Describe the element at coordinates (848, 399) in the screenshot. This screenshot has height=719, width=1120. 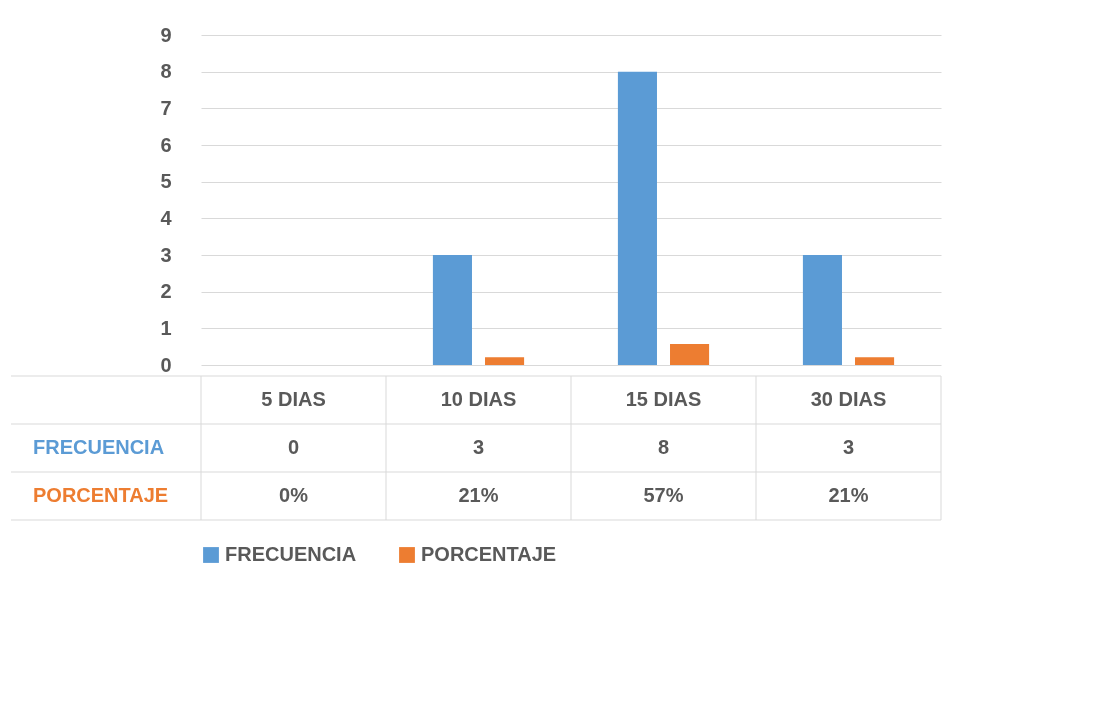
I see `x-tick-label: 30 DIAS` at that location.